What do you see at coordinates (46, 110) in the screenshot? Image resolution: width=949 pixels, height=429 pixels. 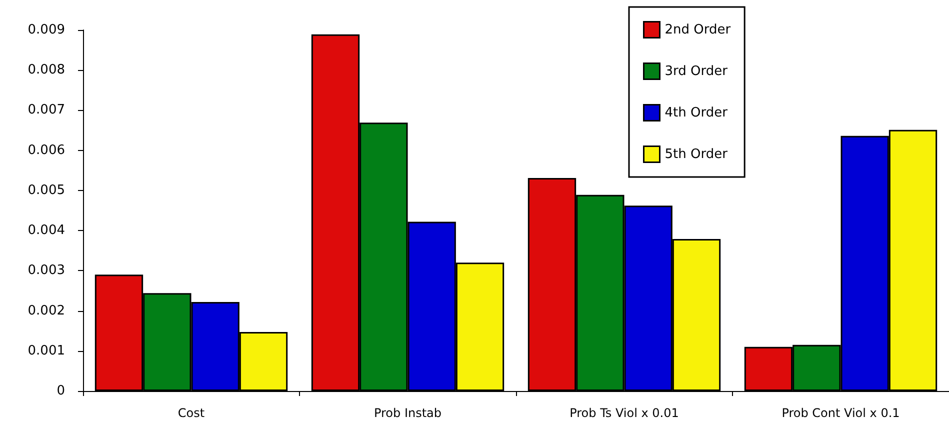 I see `y-tick-label: 0.007` at bounding box center [46, 110].